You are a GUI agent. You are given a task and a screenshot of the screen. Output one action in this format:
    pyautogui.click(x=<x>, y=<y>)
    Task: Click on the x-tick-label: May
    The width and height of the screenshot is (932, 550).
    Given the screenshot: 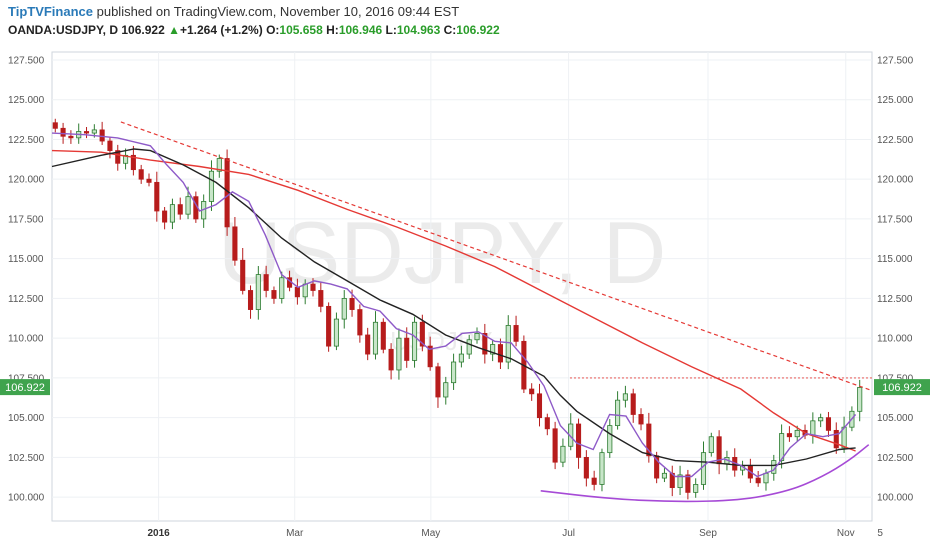 What is the action you would take?
    pyautogui.click(x=430, y=533)
    